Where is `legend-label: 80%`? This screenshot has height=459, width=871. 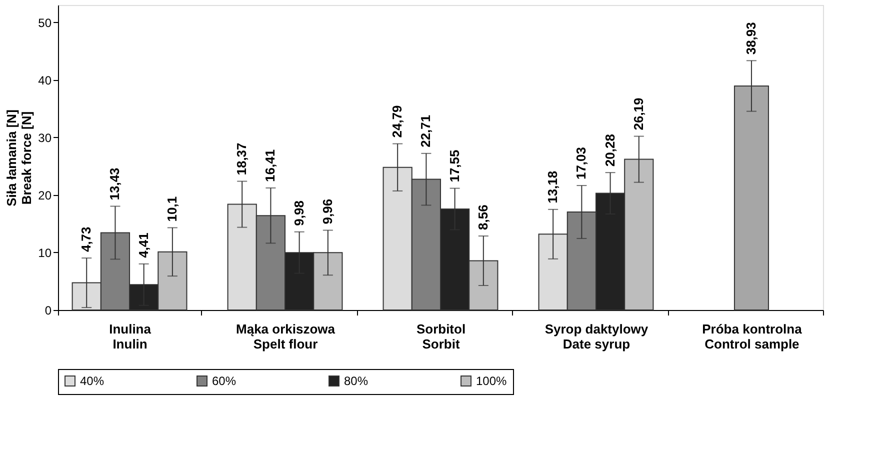 legend-label: 80% is located at coordinates (356, 381).